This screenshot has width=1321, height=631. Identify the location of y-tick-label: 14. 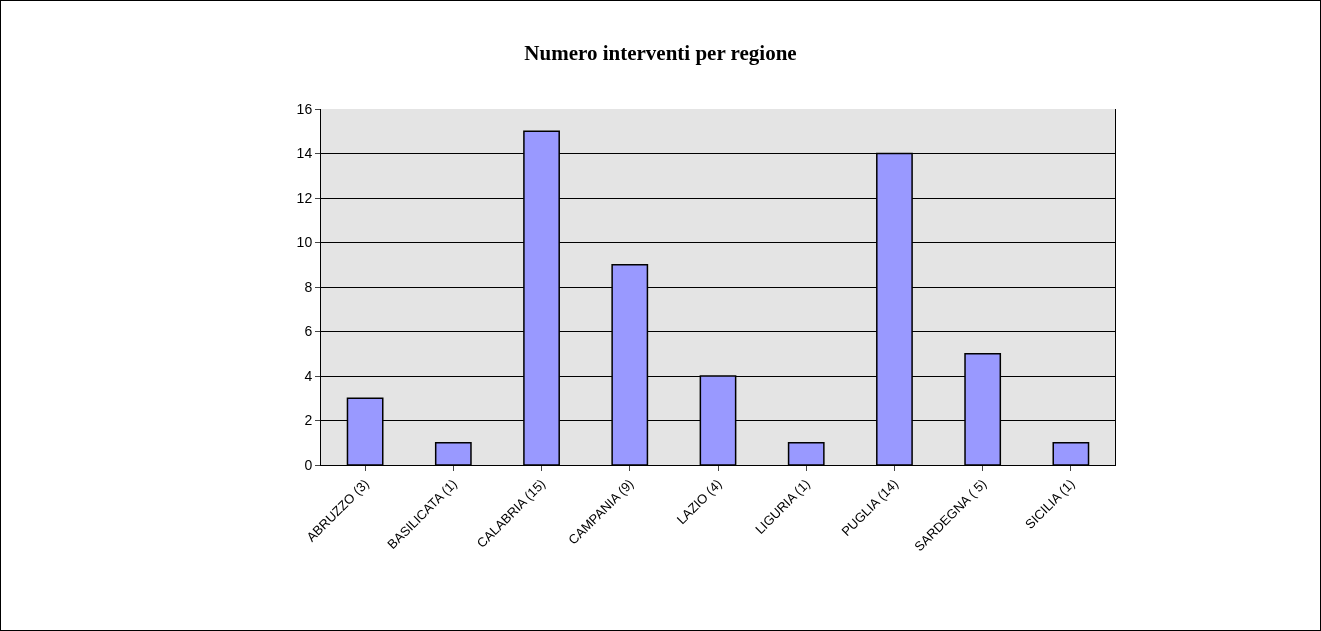
(304, 153).